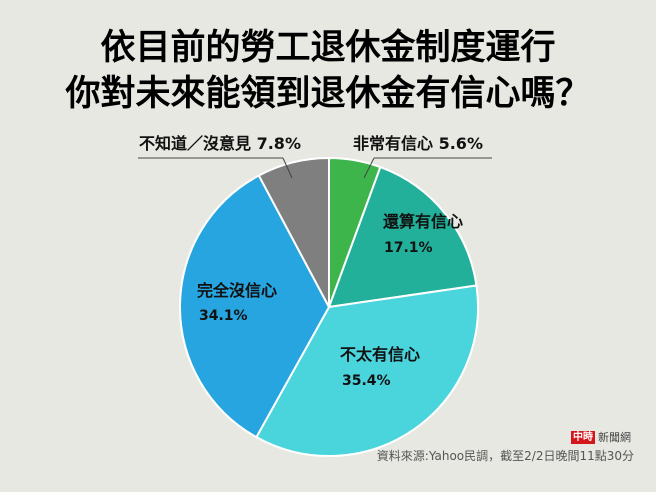  I want to click on pct-fairly-confident: 17.1%, so click(408, 248).